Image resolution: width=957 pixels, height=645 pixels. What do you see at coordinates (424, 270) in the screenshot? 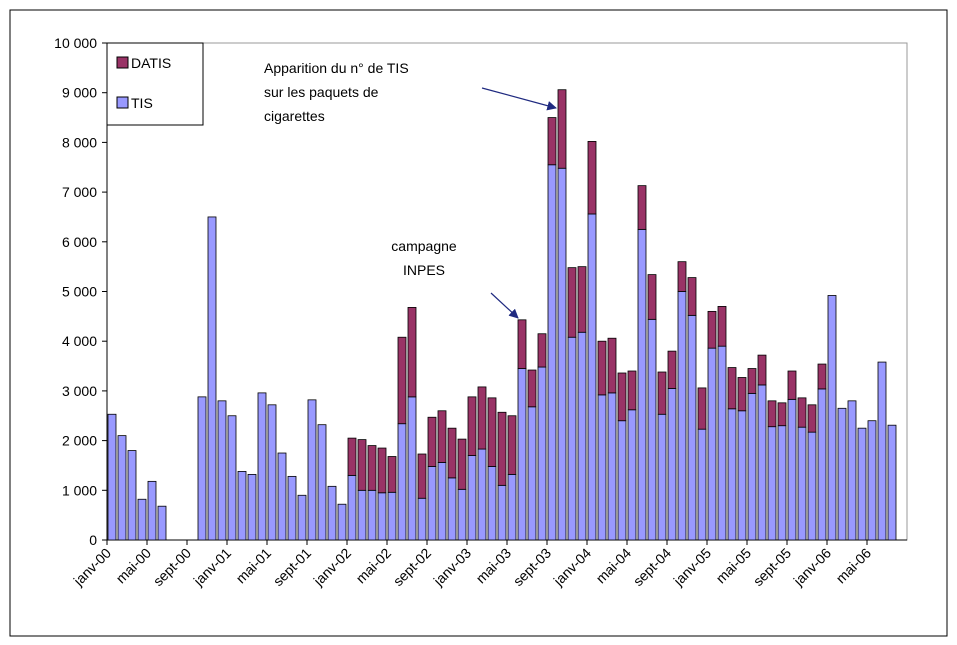
I see `annotation: INPES` at bounding box center [424, 270].